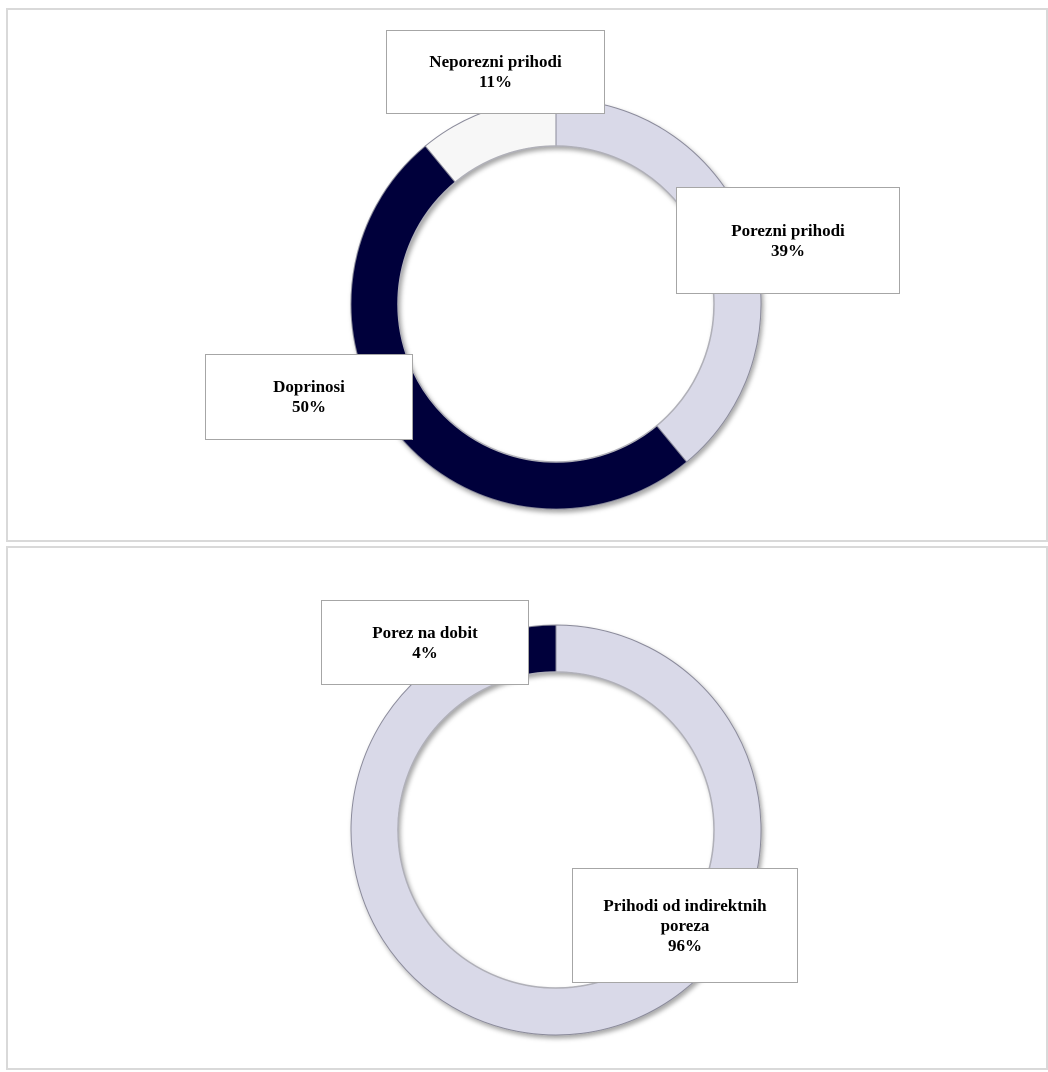  I want to click on slice-name-doprinosi: Doprinosi, so click(309, 386).